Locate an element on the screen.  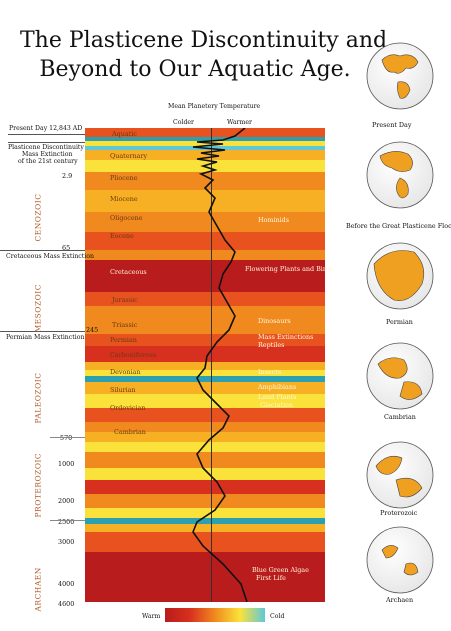
event-reptiles: Reptiles is located at coordinates (271, 345).